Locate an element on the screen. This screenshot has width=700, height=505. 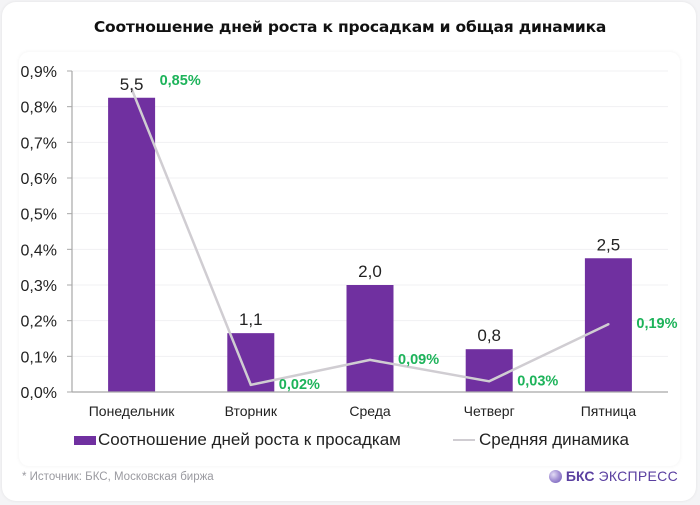
legend-item-bars: Соотношение дней роста к просадкам is located at coordinates (237, 440).